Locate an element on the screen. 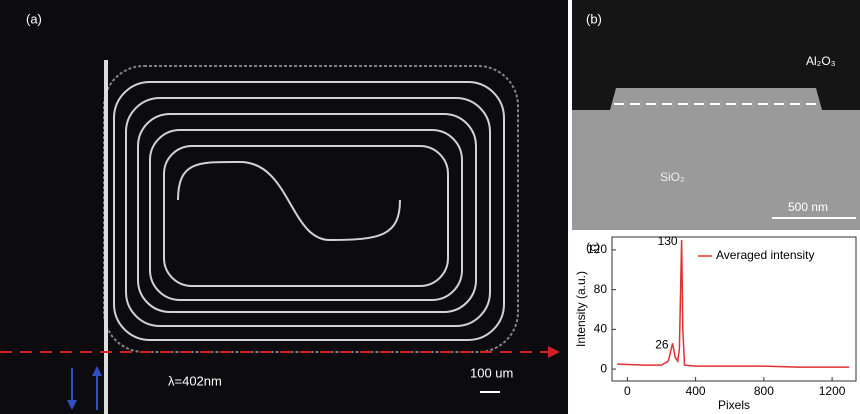 The height and width of the screenshot is (414, 860). y-tick-label: 80 is located at coordinates (601, 289).